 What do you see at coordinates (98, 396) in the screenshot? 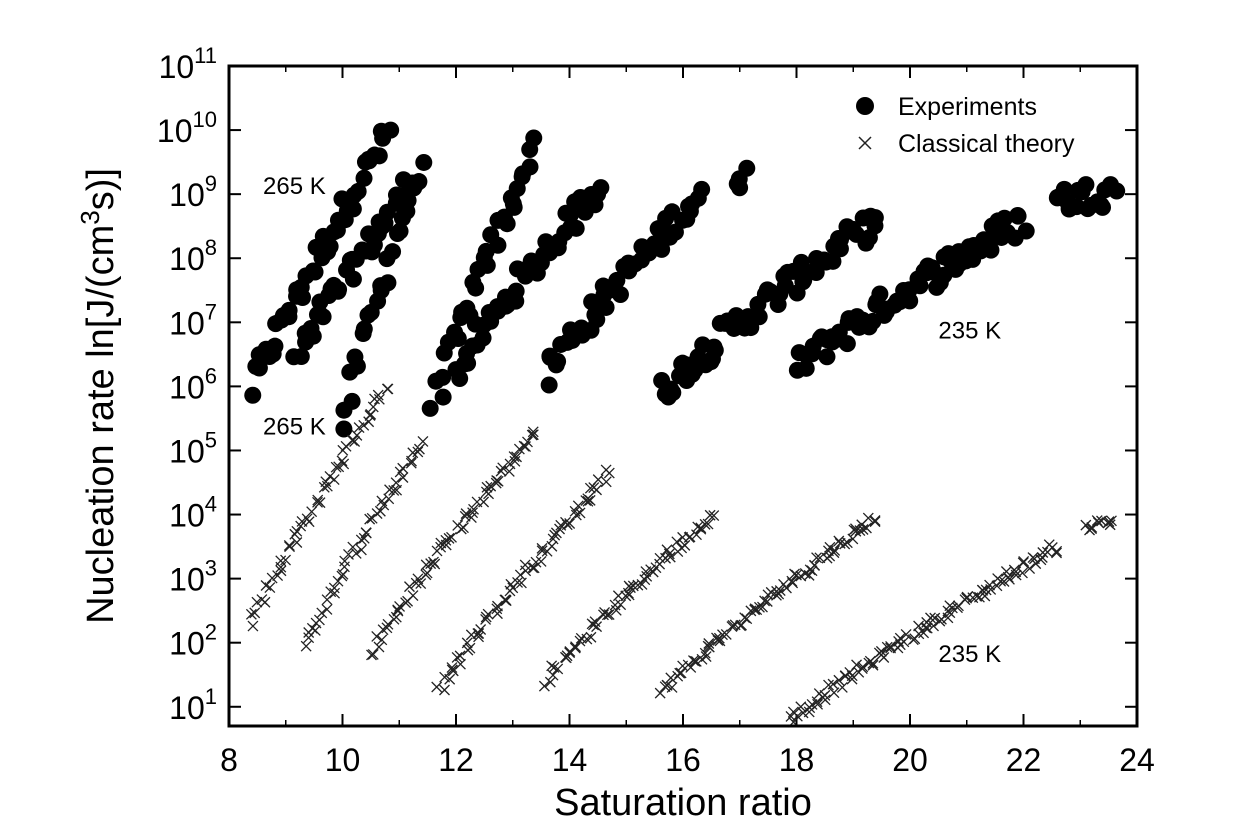
I see `y-axis-title: Nucleation rate ln[J/(cm3s)]` at bounding box center [98, 396].